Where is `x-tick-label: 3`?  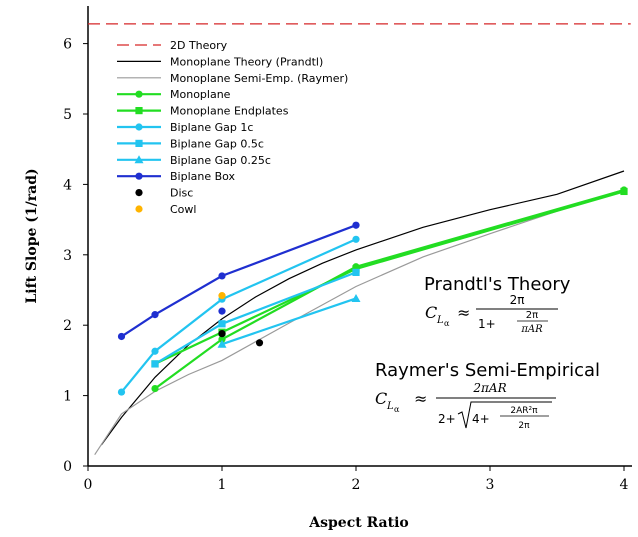
x-tick-label: 3 is located at coordinates (490, 485).